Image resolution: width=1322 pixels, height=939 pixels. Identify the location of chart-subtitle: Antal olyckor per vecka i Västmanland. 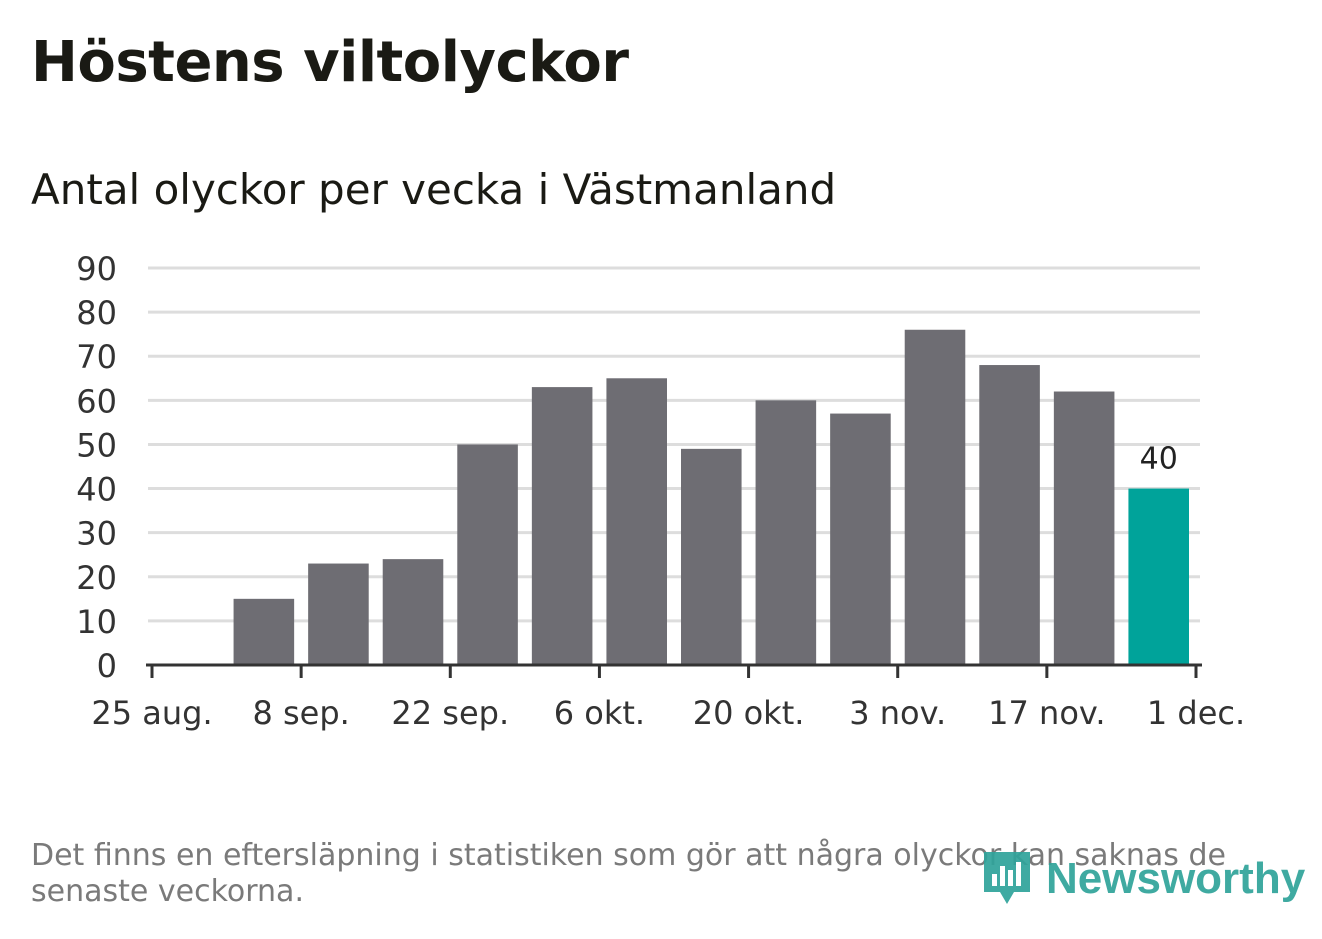
(434, 189).